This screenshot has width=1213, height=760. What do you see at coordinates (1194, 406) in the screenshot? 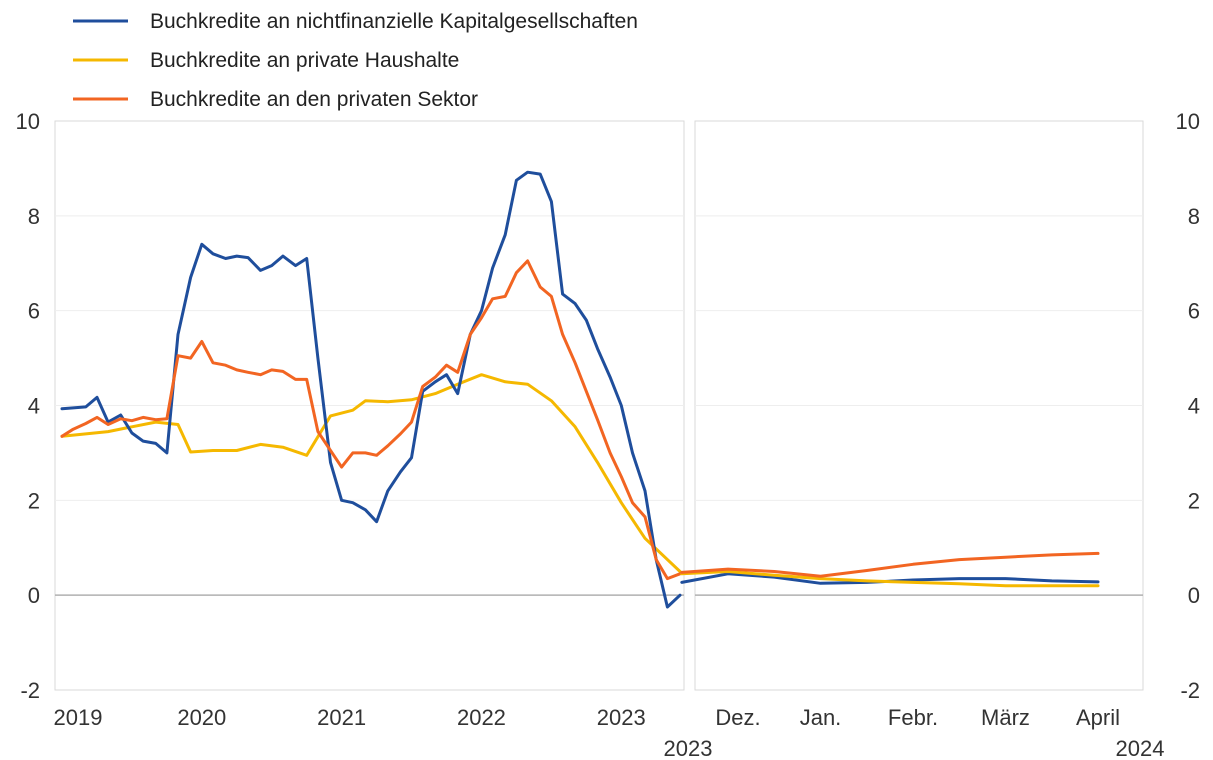
I see `y-tick-right: 4` at bounding box center [1194, 406].